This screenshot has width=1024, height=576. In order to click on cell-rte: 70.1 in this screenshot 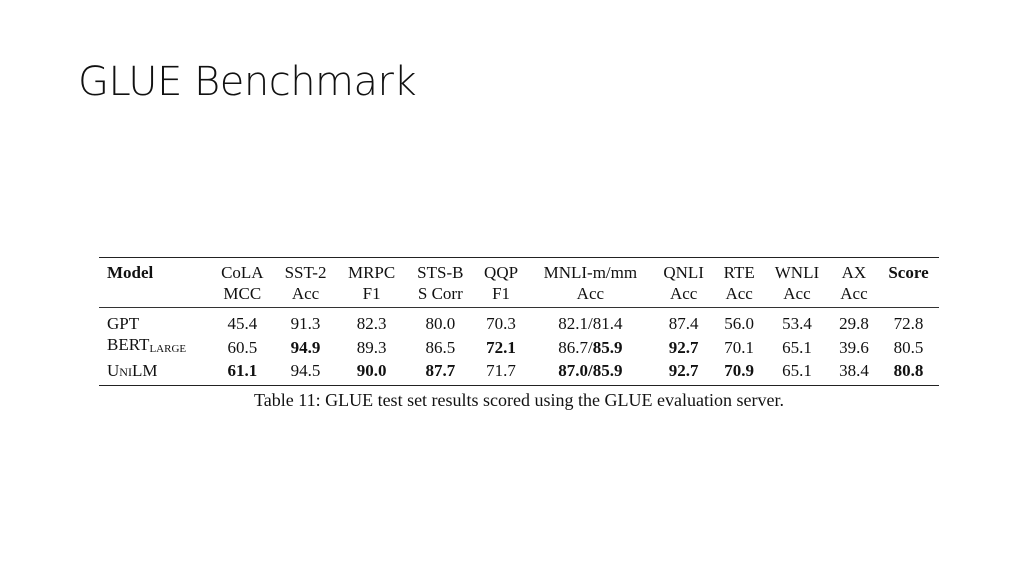, I will do `click(739, 347)`.